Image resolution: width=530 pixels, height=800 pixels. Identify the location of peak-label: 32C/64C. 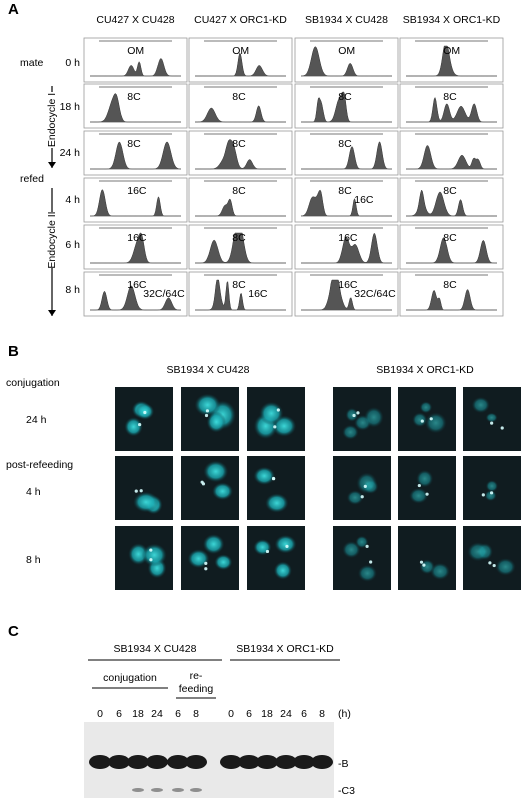
(375, 294).